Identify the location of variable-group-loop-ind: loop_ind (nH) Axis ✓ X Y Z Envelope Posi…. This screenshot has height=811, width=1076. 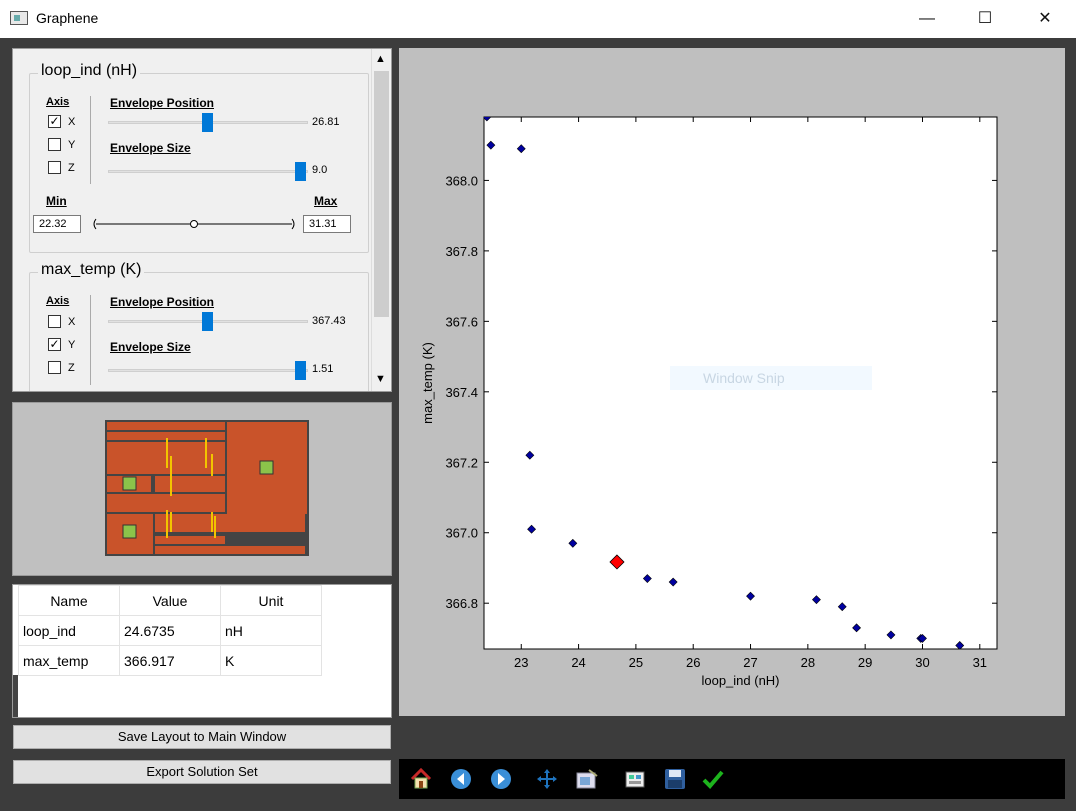
(199, 157).